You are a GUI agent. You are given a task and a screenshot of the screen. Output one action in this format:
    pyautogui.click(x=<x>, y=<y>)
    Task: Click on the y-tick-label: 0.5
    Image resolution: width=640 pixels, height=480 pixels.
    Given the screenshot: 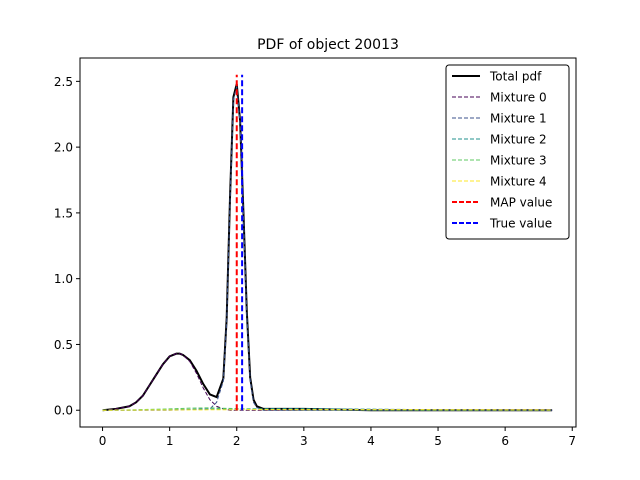 What is the action you would take?
    pyautogui.click(x=63, y=345)
    